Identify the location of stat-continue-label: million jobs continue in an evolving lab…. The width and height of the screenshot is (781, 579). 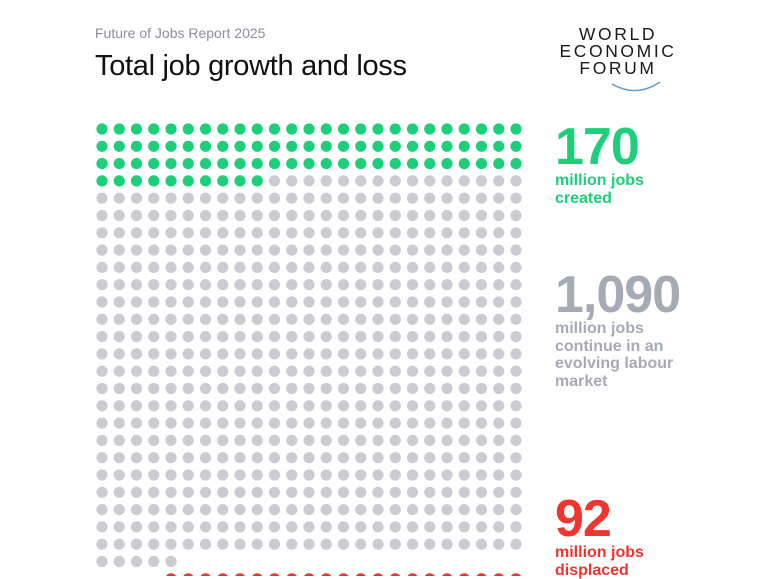
(625, 355).